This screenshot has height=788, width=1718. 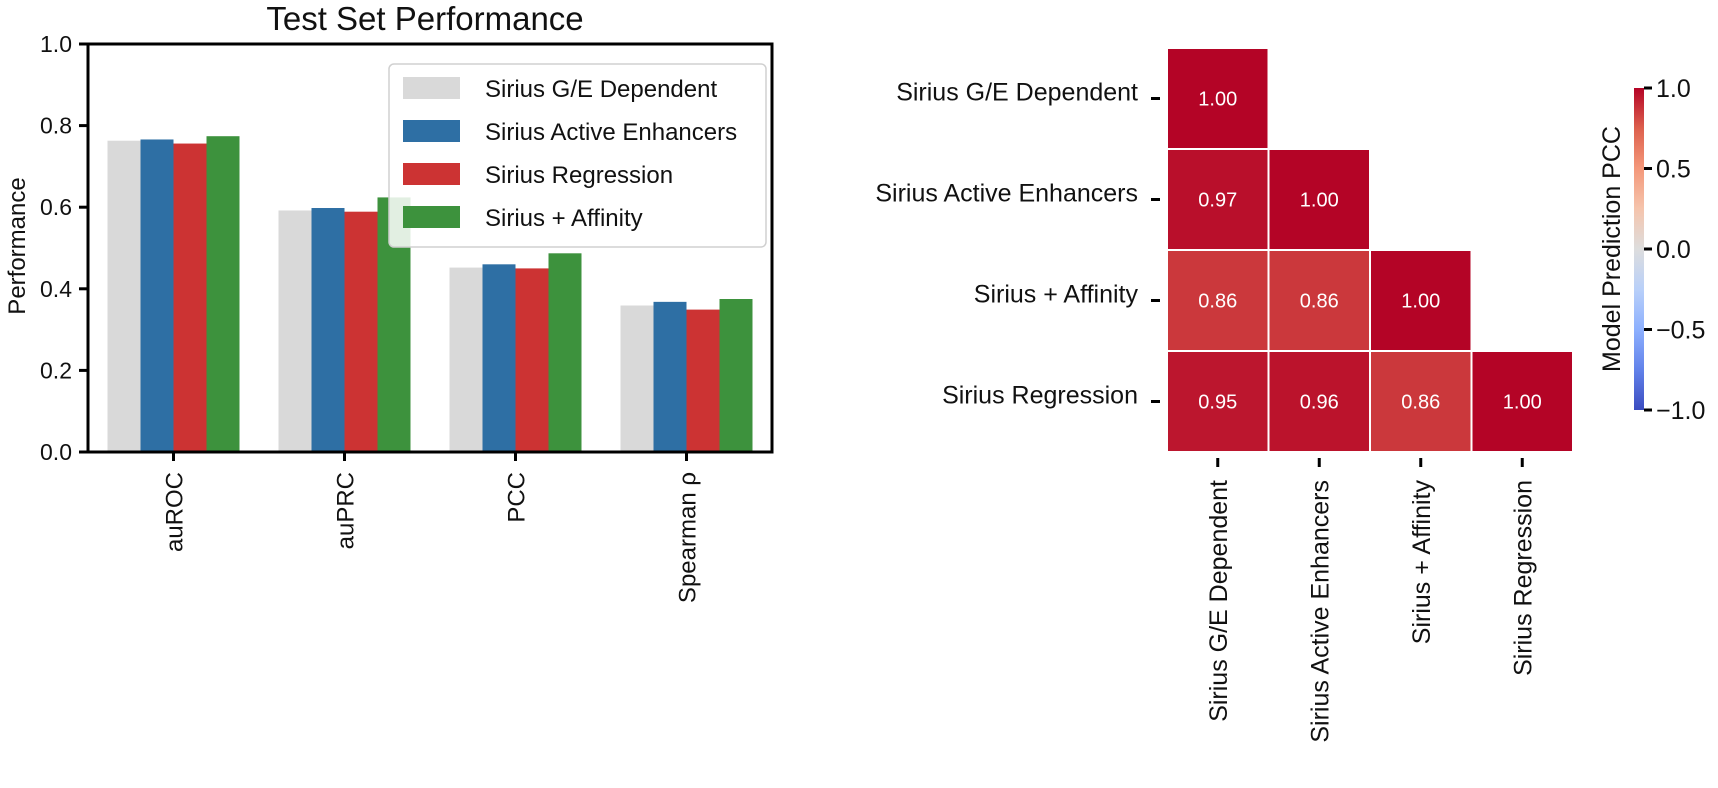 I want to click on y-tick-label: 0.6, so click(x=56, y=207).